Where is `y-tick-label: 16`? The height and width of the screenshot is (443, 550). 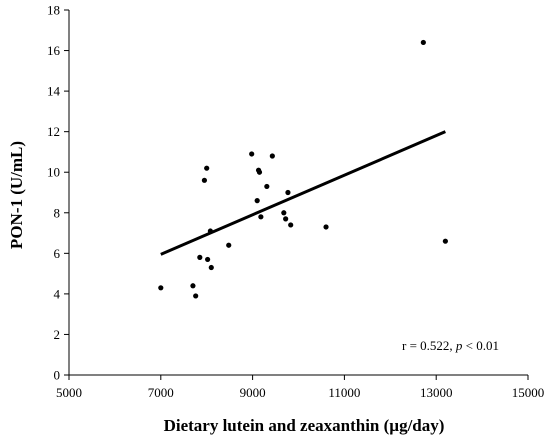
y-tick-label: 16 is located at coordinates (54, 50).